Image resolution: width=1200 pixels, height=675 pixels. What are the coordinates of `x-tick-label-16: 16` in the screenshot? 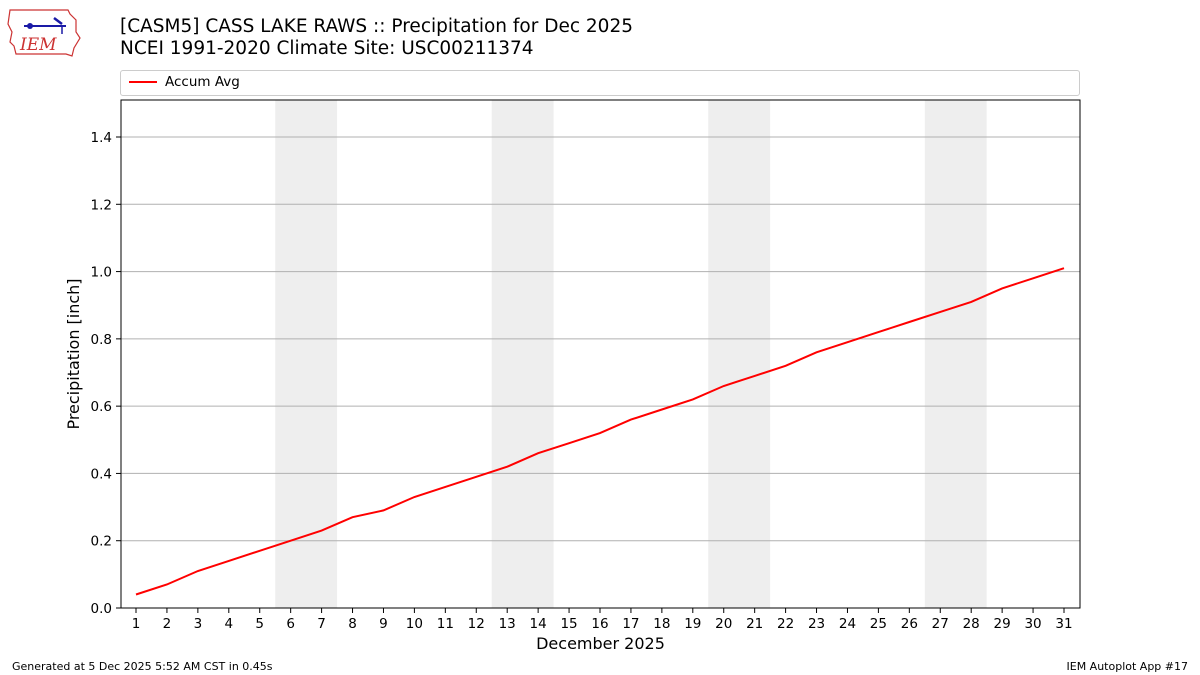 It's located at (599, 624).